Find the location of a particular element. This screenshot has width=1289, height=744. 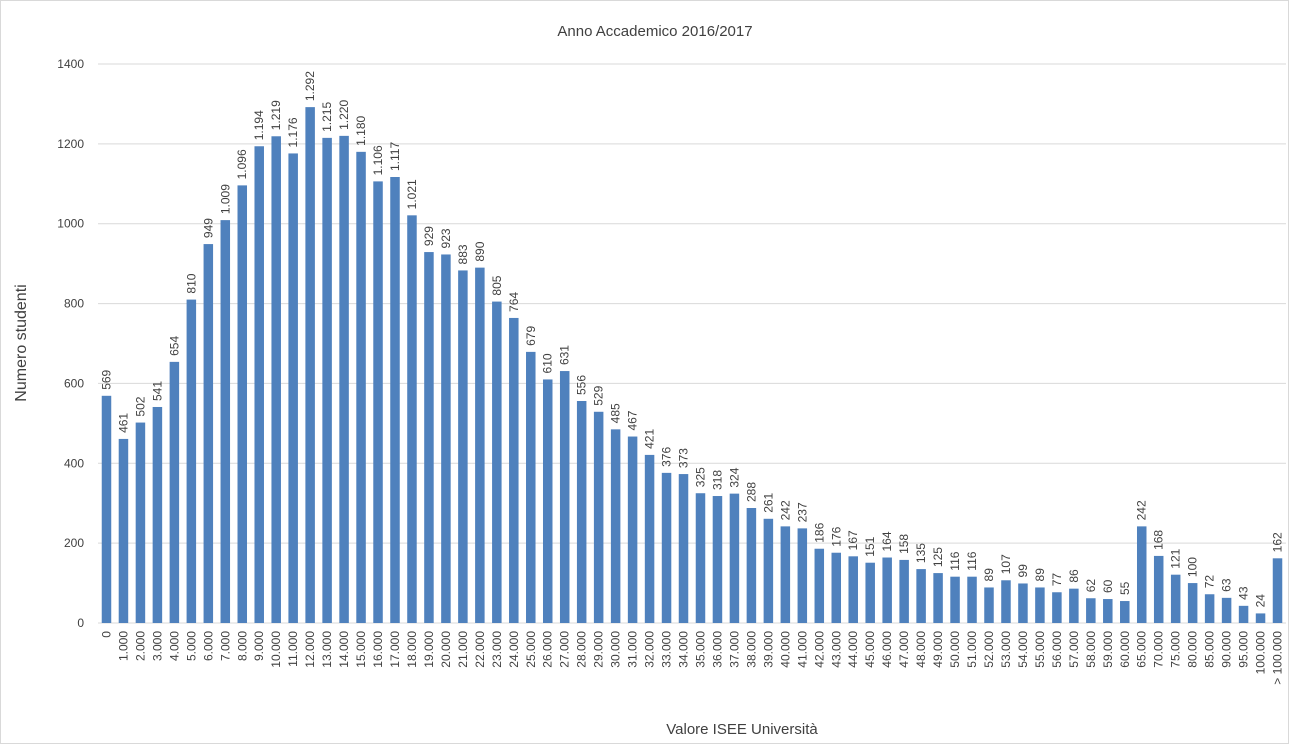

value-label: 1.106 is located at coordinates (378, 160).